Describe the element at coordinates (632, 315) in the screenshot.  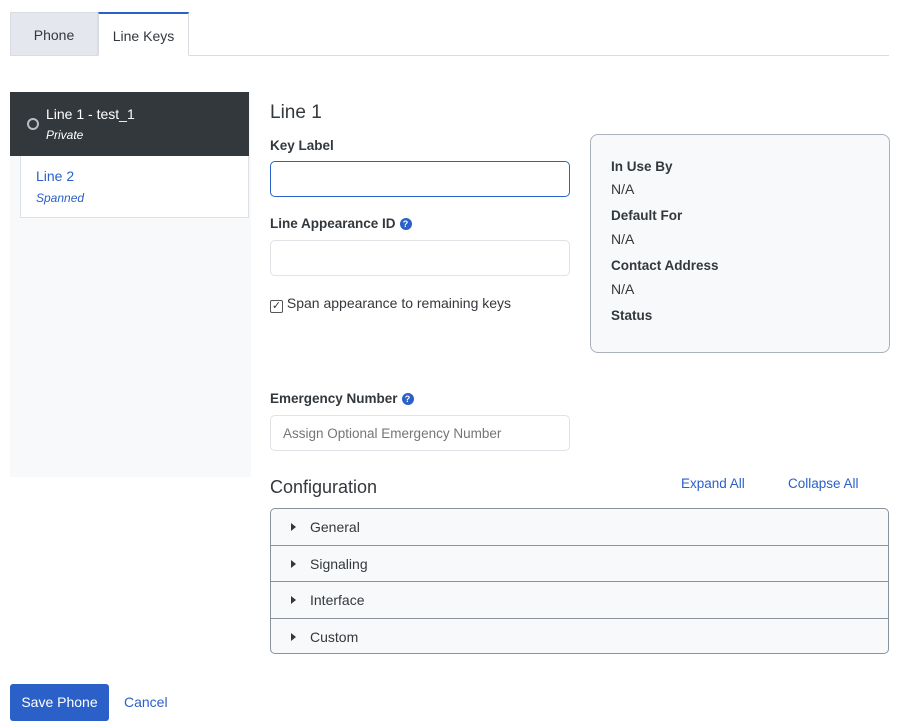
I see `status-label: Status` at that location.